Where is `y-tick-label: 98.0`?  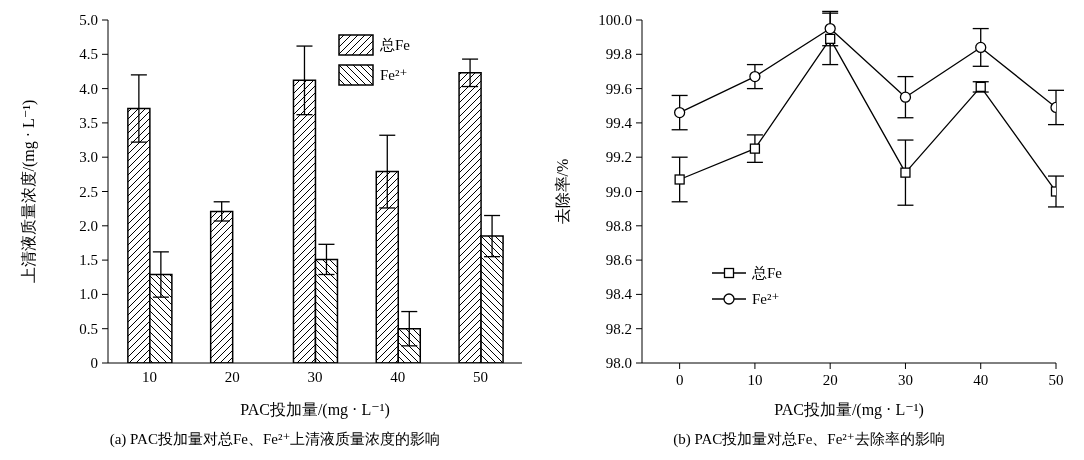 y-tick-label: 98.0 is located at coordinates (618, 363).